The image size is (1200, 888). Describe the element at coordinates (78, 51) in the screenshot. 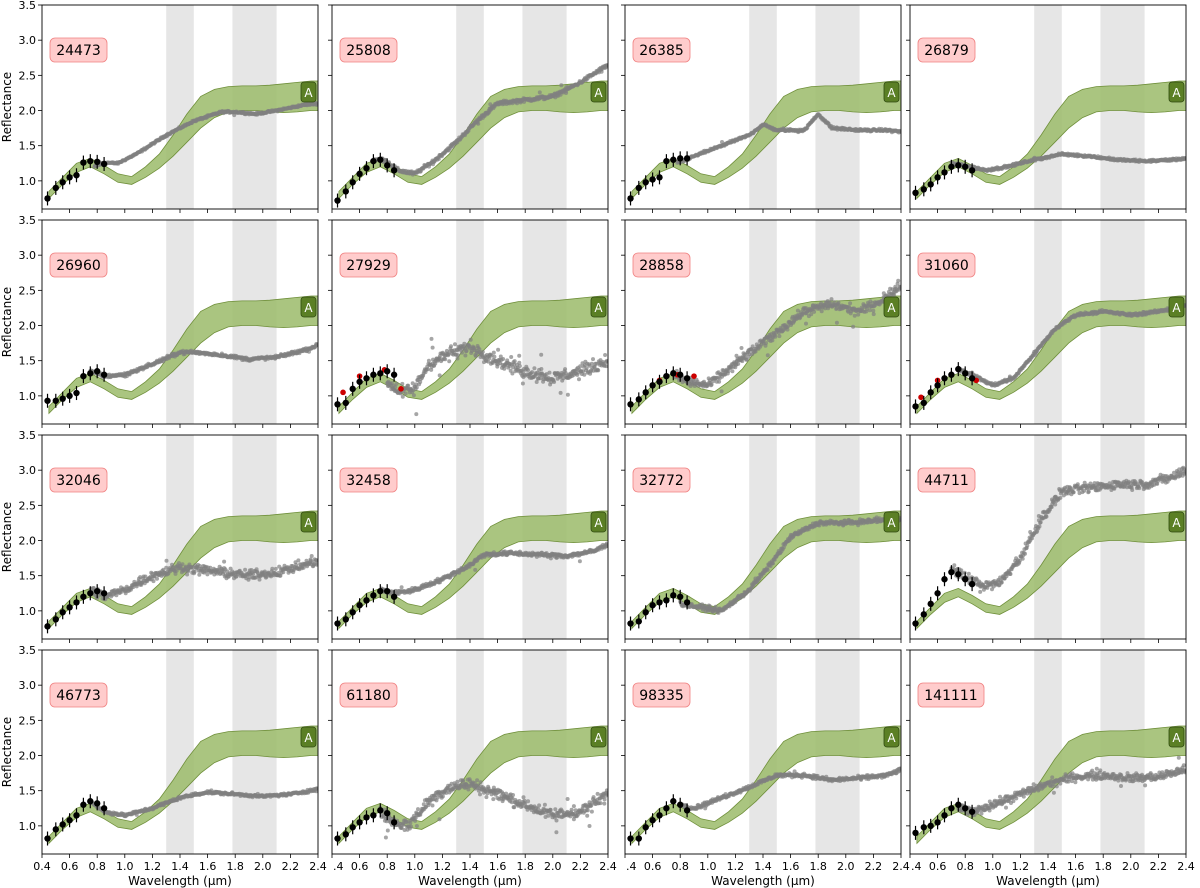

I see `asteroid-id-label: 24473` at that location.